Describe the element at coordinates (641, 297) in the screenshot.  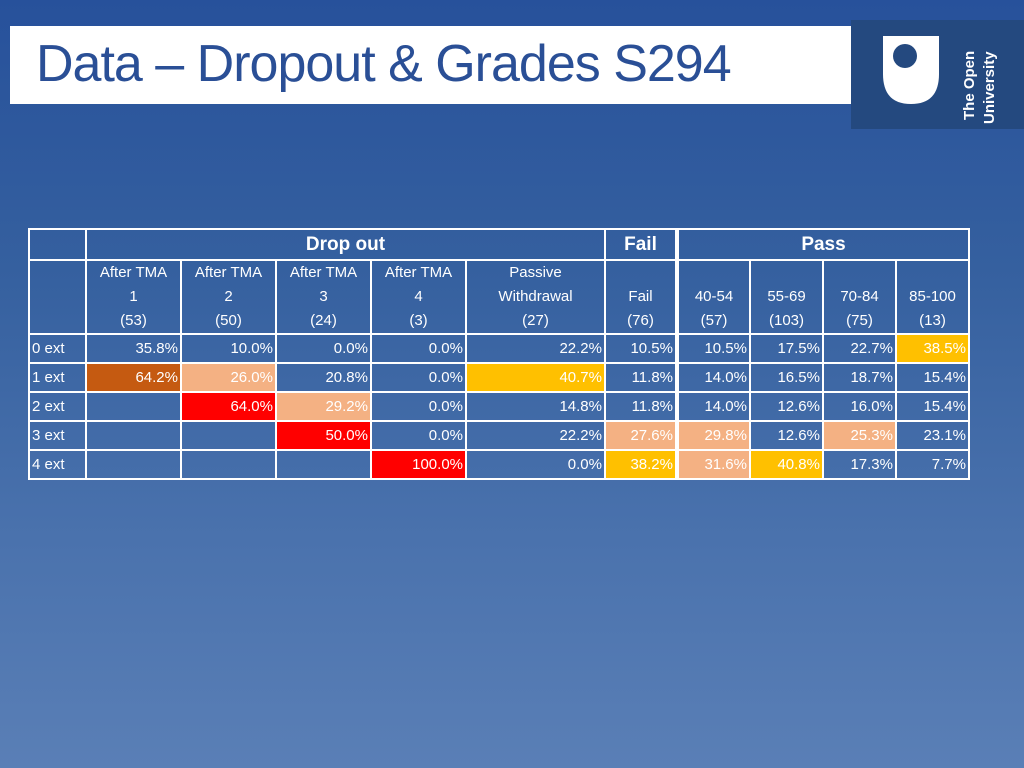
I see `col-header-fail: Fail (76)` at that location.